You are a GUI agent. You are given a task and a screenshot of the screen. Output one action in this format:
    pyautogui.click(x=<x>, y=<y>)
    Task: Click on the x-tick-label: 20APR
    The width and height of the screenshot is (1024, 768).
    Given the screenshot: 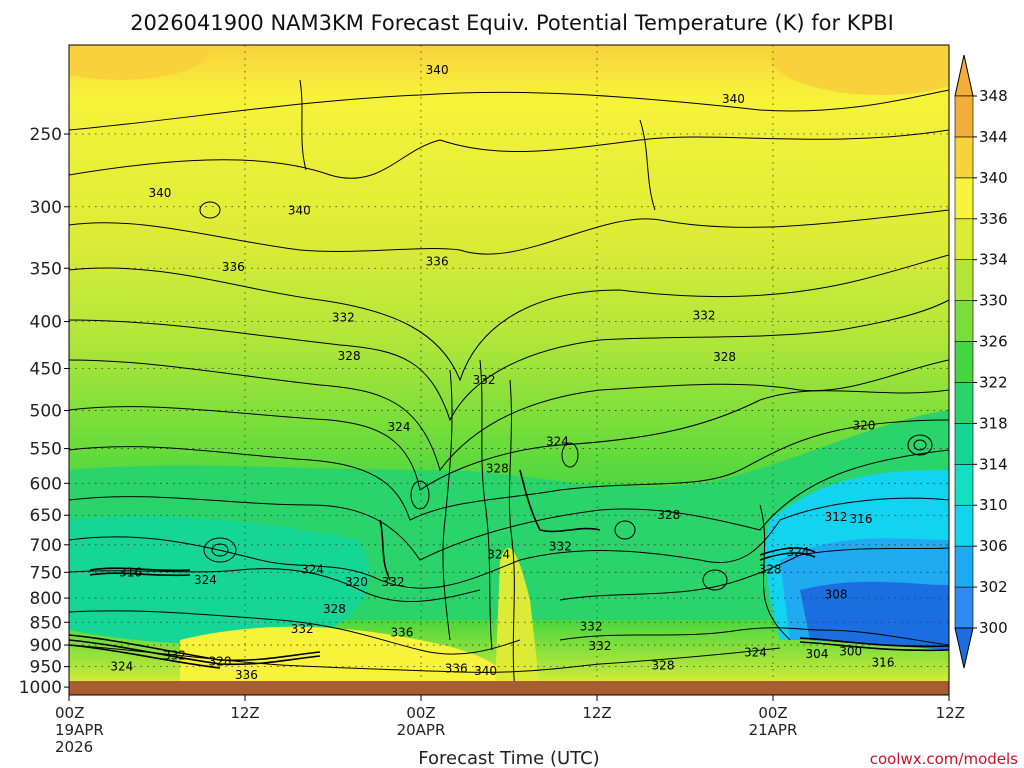 What is the action you would take?
    pyautogui.click(x=421, y=730)
    